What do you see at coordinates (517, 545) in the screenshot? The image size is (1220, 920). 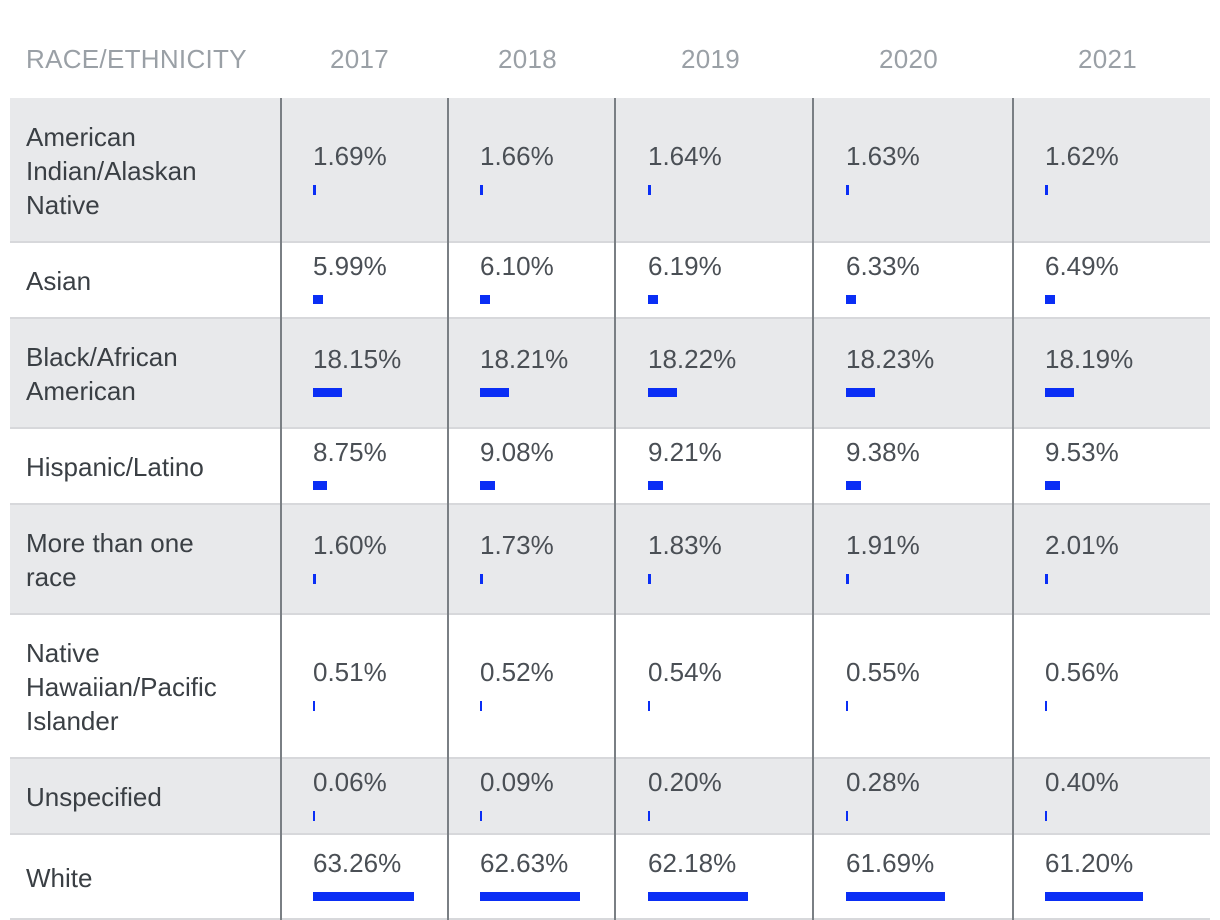 I see `value-2018: 1.73%` at bounding box center [517, 545].